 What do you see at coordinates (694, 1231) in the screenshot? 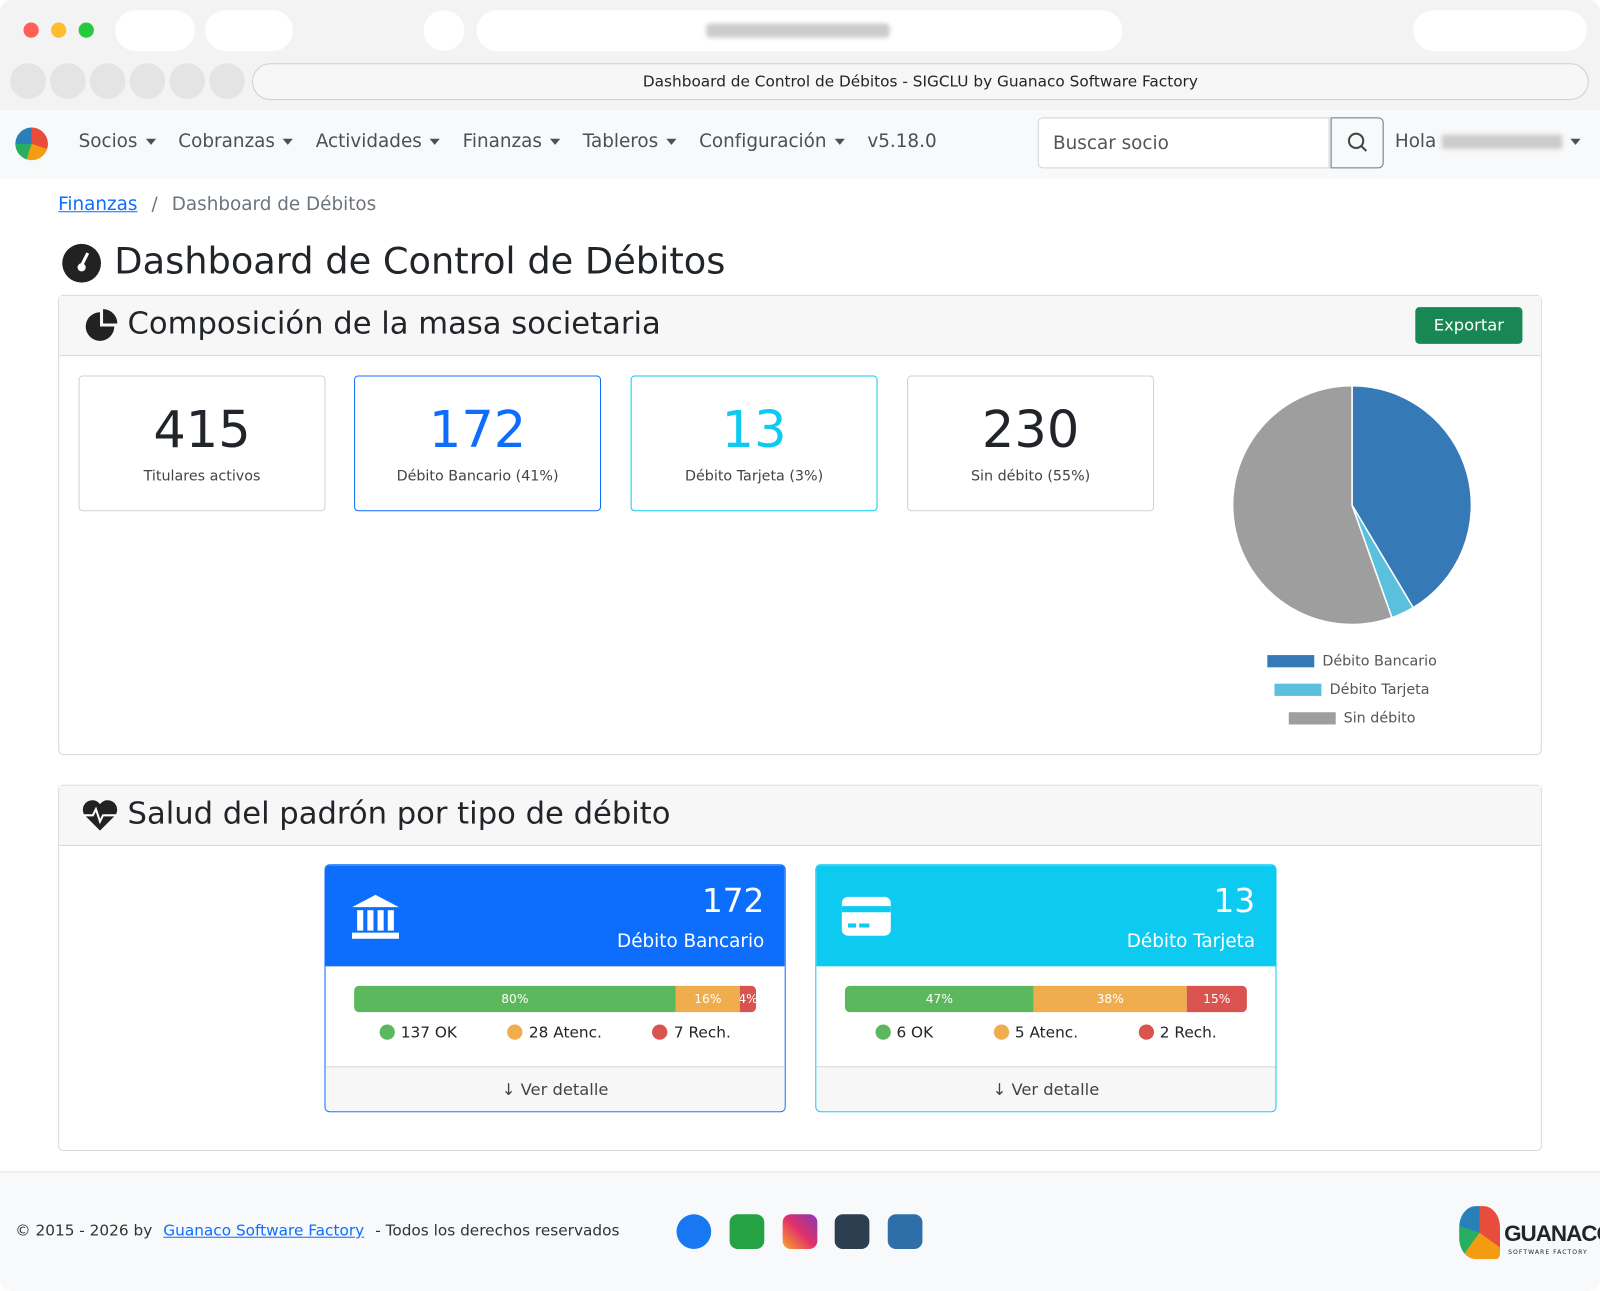
I see `facebook-link` at bounding box center [694, 1231].